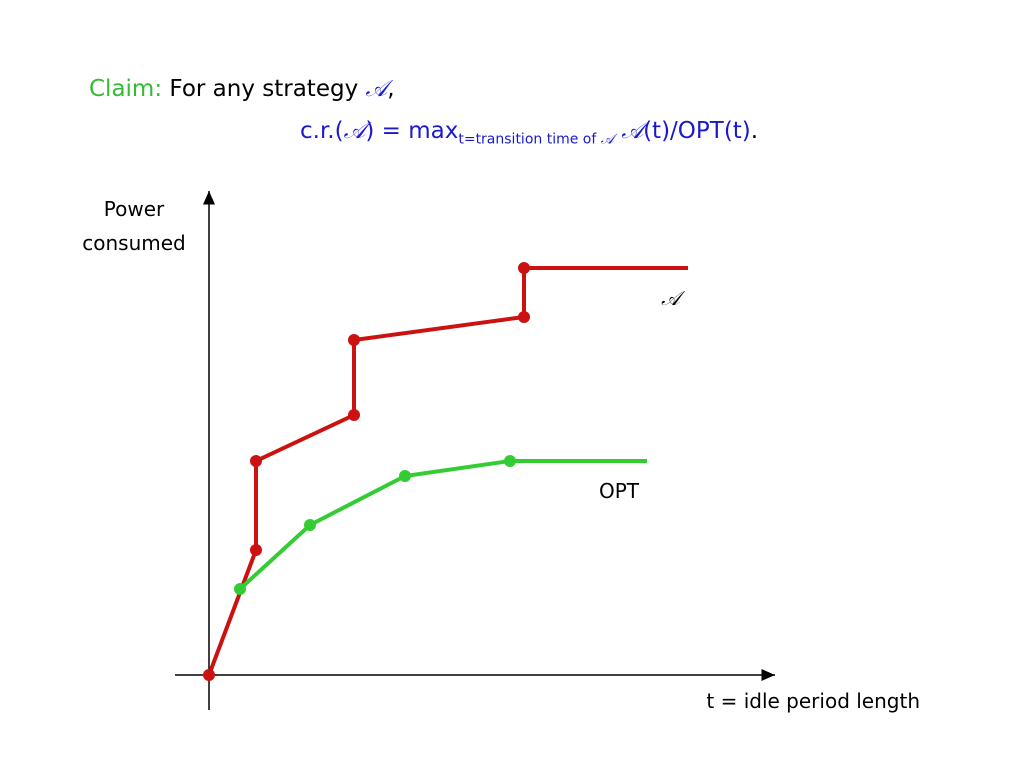 The width and height of the screenshot is (1024, 768). I want to click on series-label: 𝒜, so click(673, 298).